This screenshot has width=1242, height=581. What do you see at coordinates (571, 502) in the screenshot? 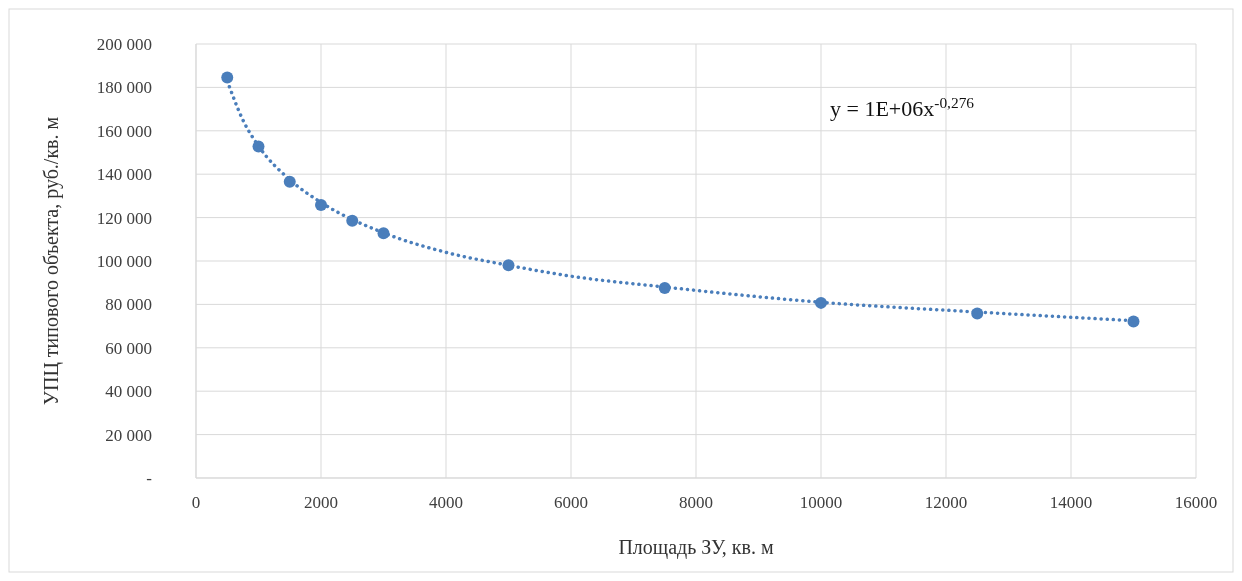
I see `x-tick-label: 6000` at bounding box center [571, 502].